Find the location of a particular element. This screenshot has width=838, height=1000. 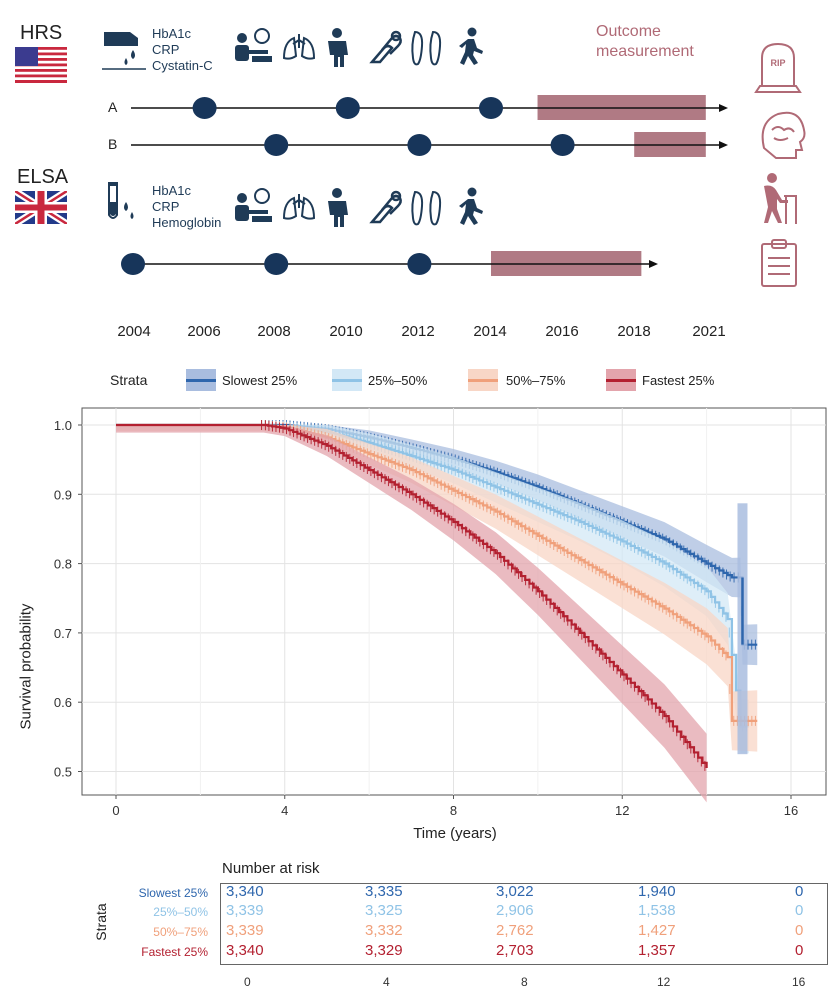

year-label: 2012 is located at coordinates (418, 331).